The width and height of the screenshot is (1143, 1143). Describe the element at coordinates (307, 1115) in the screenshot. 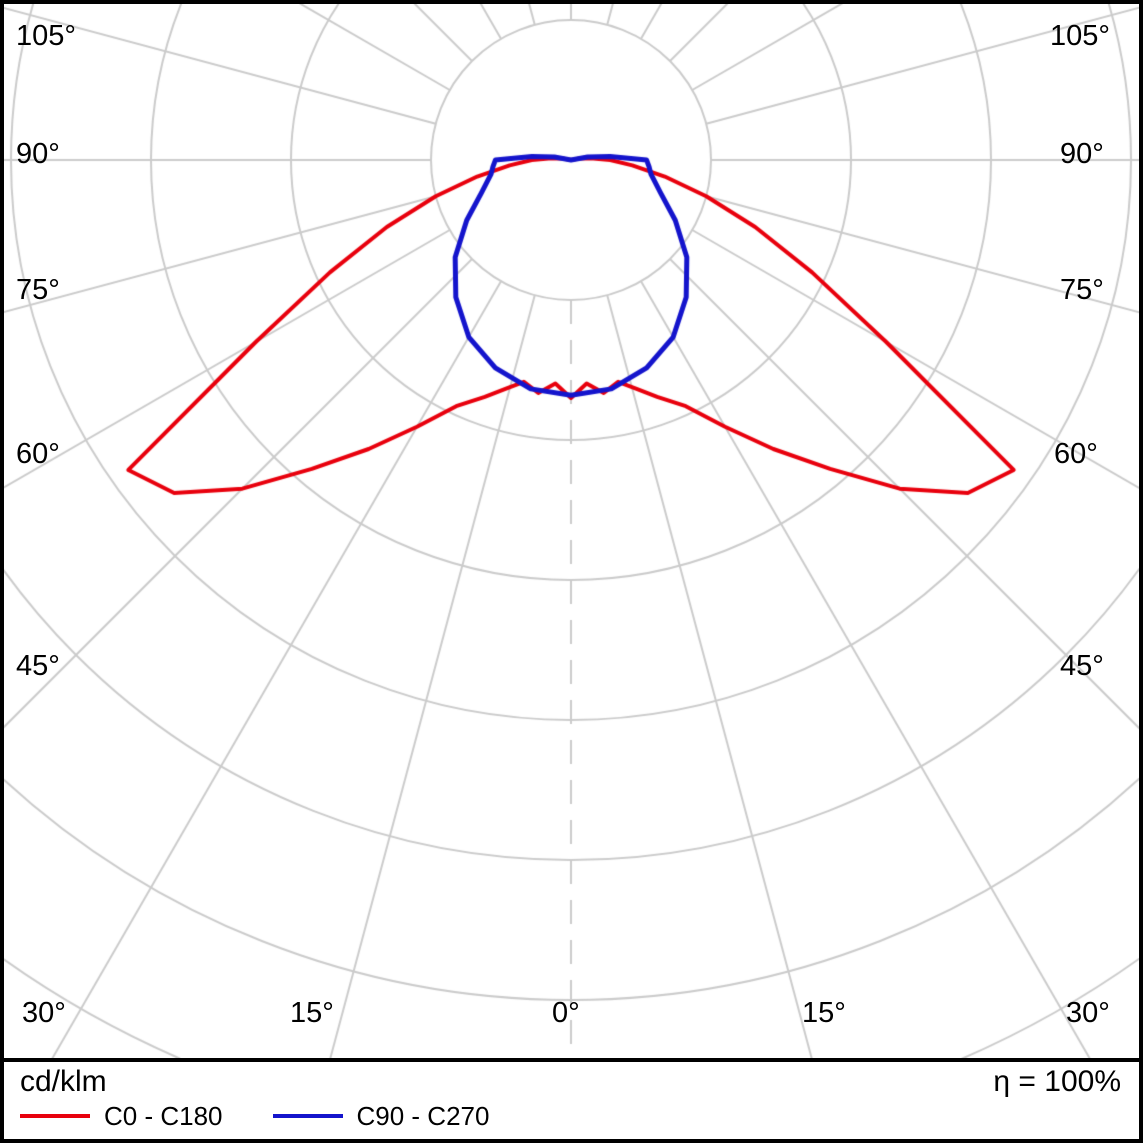

I see `legend-line-swatch-blue` at that location.